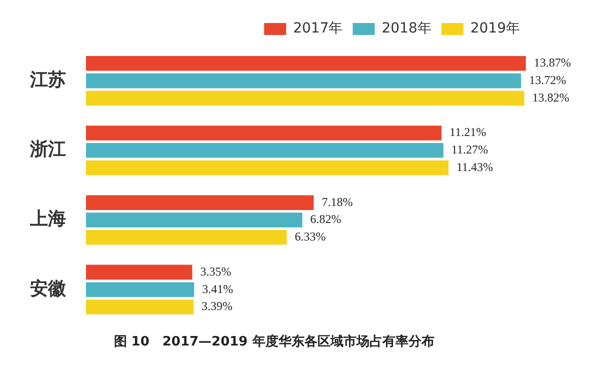 This screenshot has width=600, height=368. What do you see at coordinates (495, 28) in the screenshot?
I see `legend-label: 2019年` at bounding box center [495, 28].